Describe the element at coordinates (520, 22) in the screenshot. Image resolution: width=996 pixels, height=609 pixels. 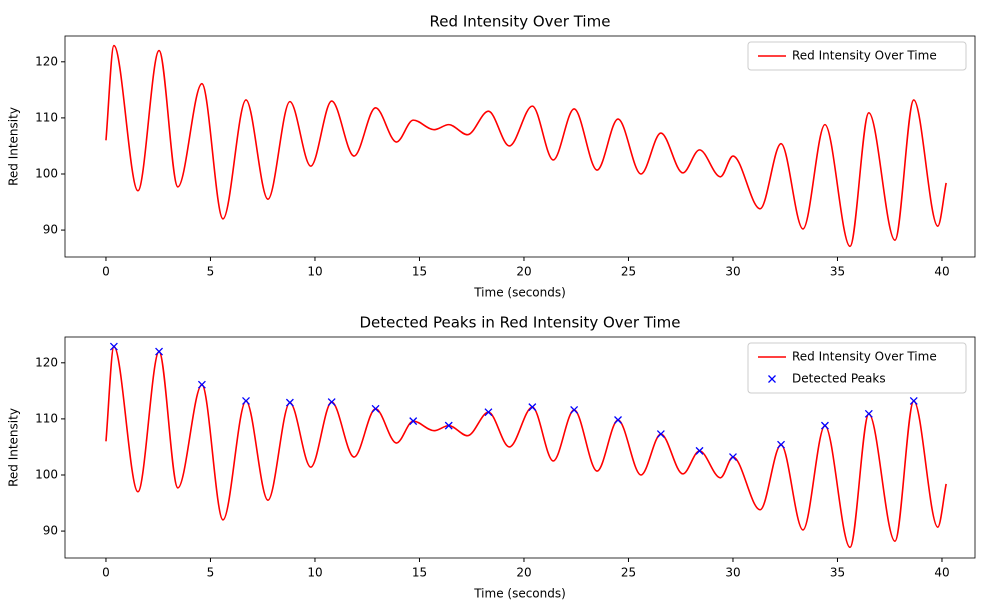
I see `chart-title: Red Intensity Over Time` at that location.